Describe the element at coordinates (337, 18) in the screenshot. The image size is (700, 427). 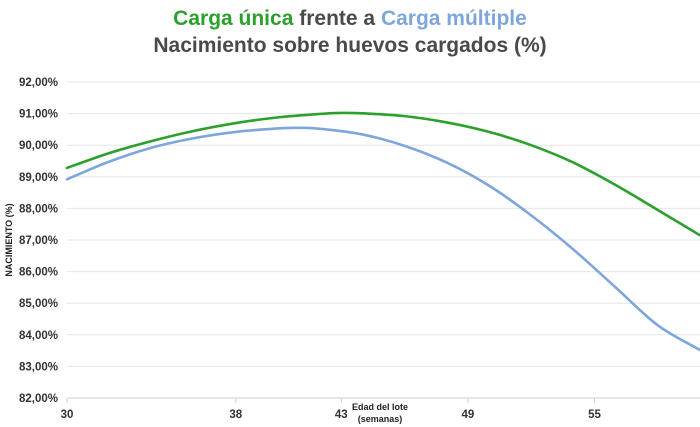
I see `title-connector: frente a` at that location.